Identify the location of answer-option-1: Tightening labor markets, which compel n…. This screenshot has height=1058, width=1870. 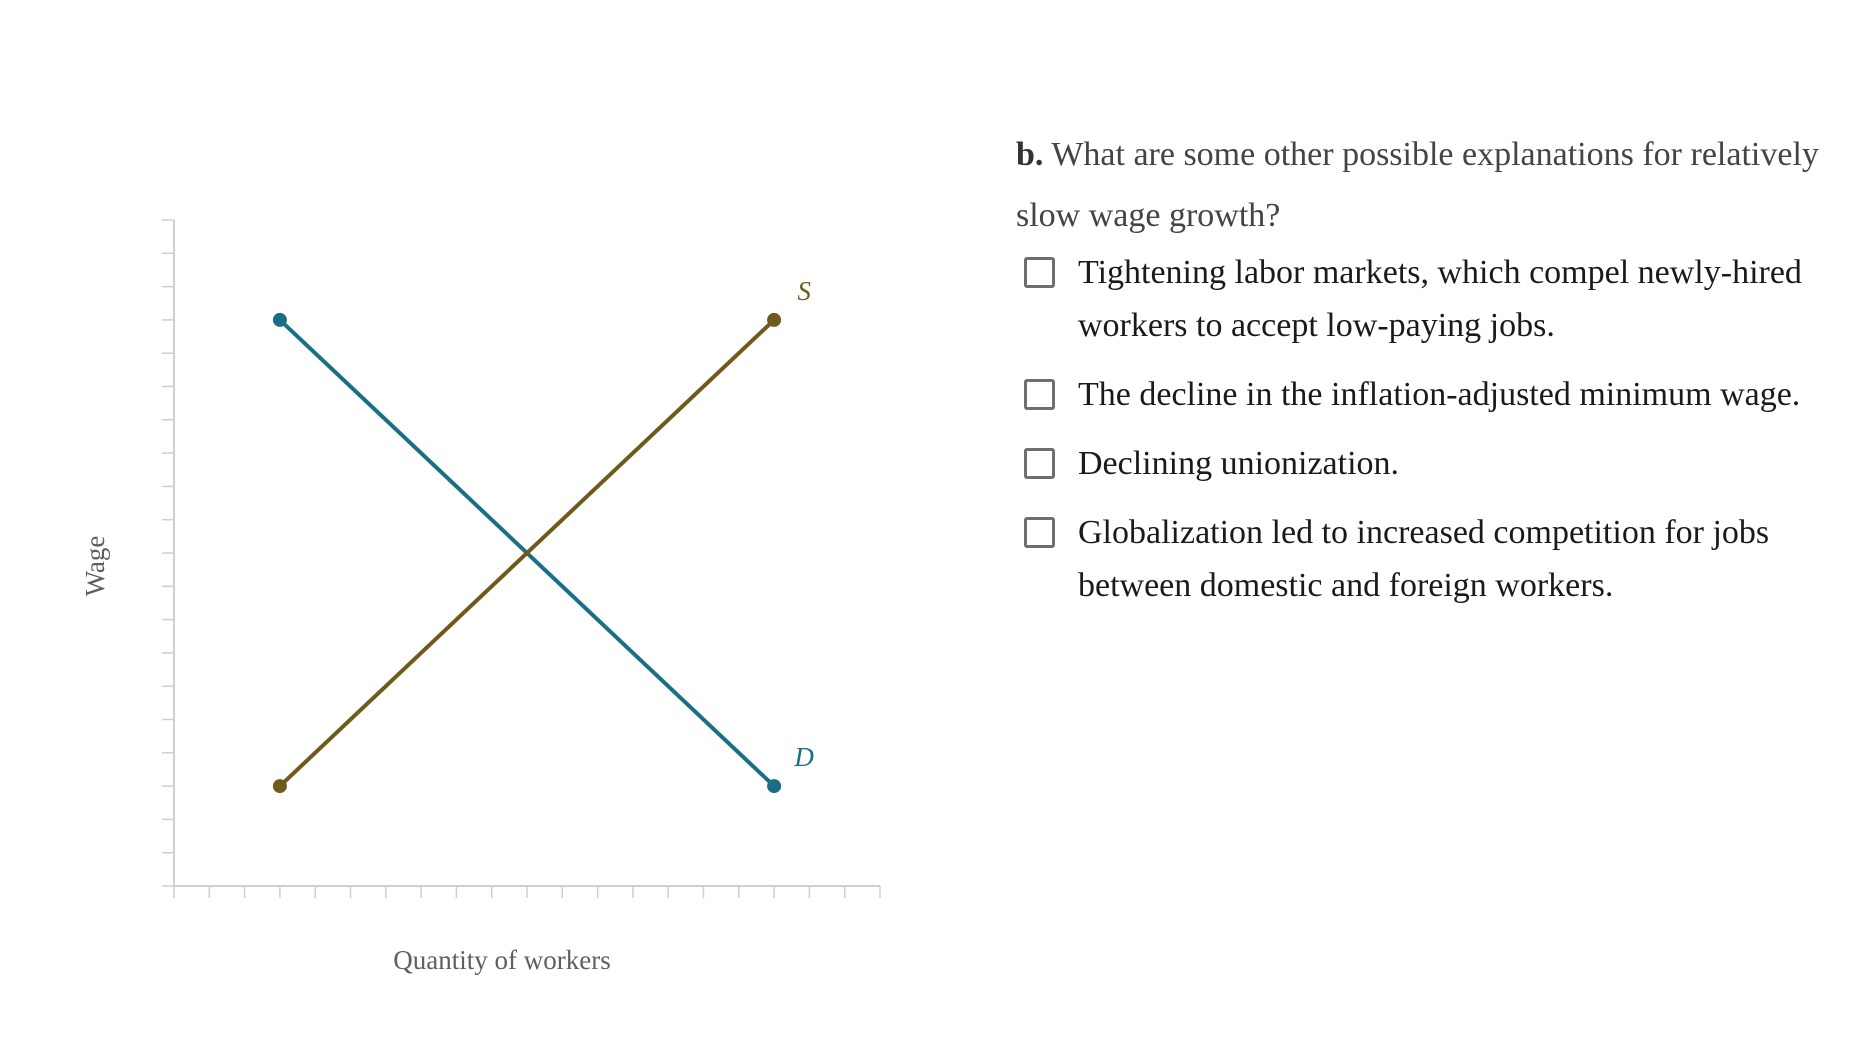
(1436, 299).